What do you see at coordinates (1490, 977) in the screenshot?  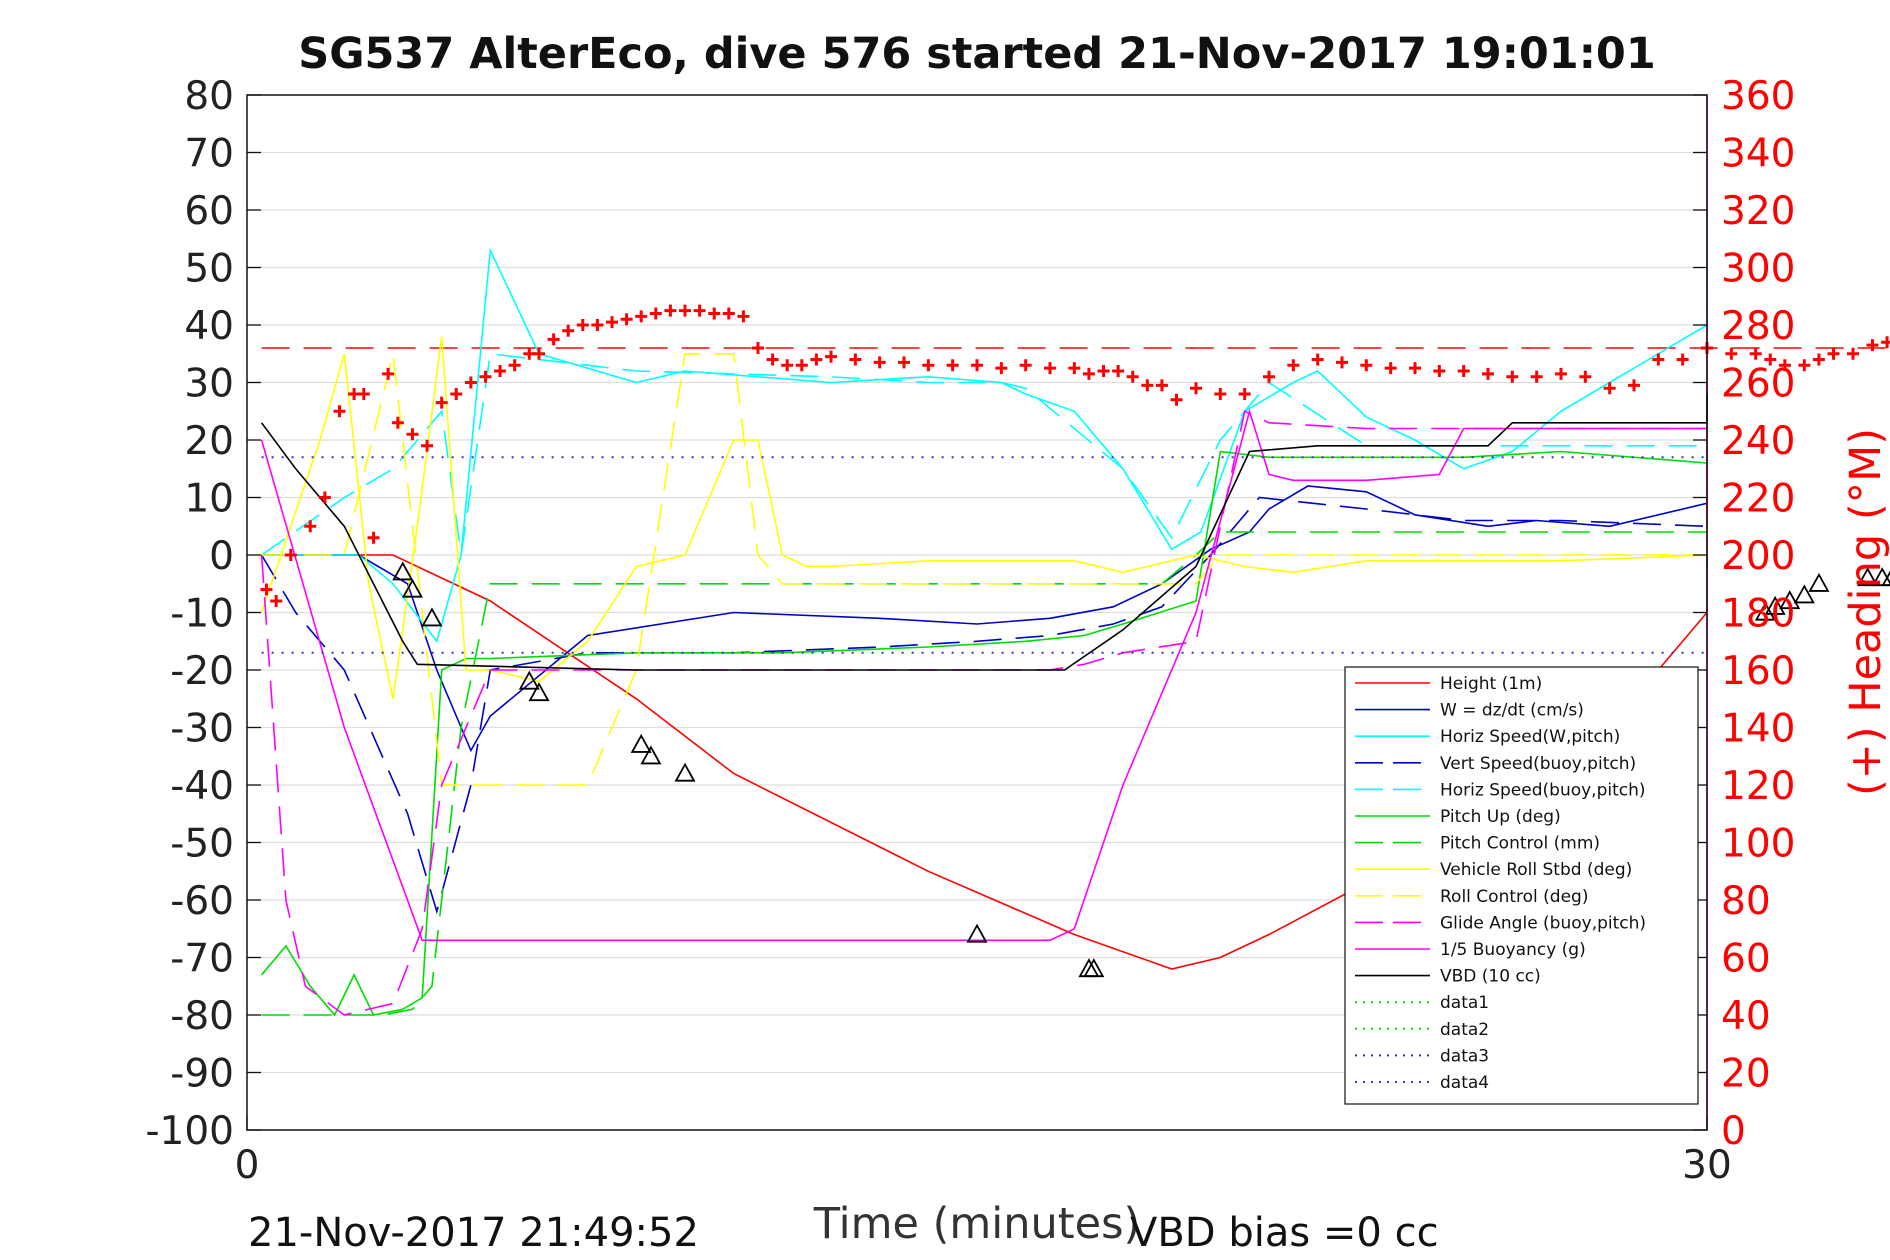 I see `legend-entry: VBD (10 cc)` at bounding box center [1490, 977].